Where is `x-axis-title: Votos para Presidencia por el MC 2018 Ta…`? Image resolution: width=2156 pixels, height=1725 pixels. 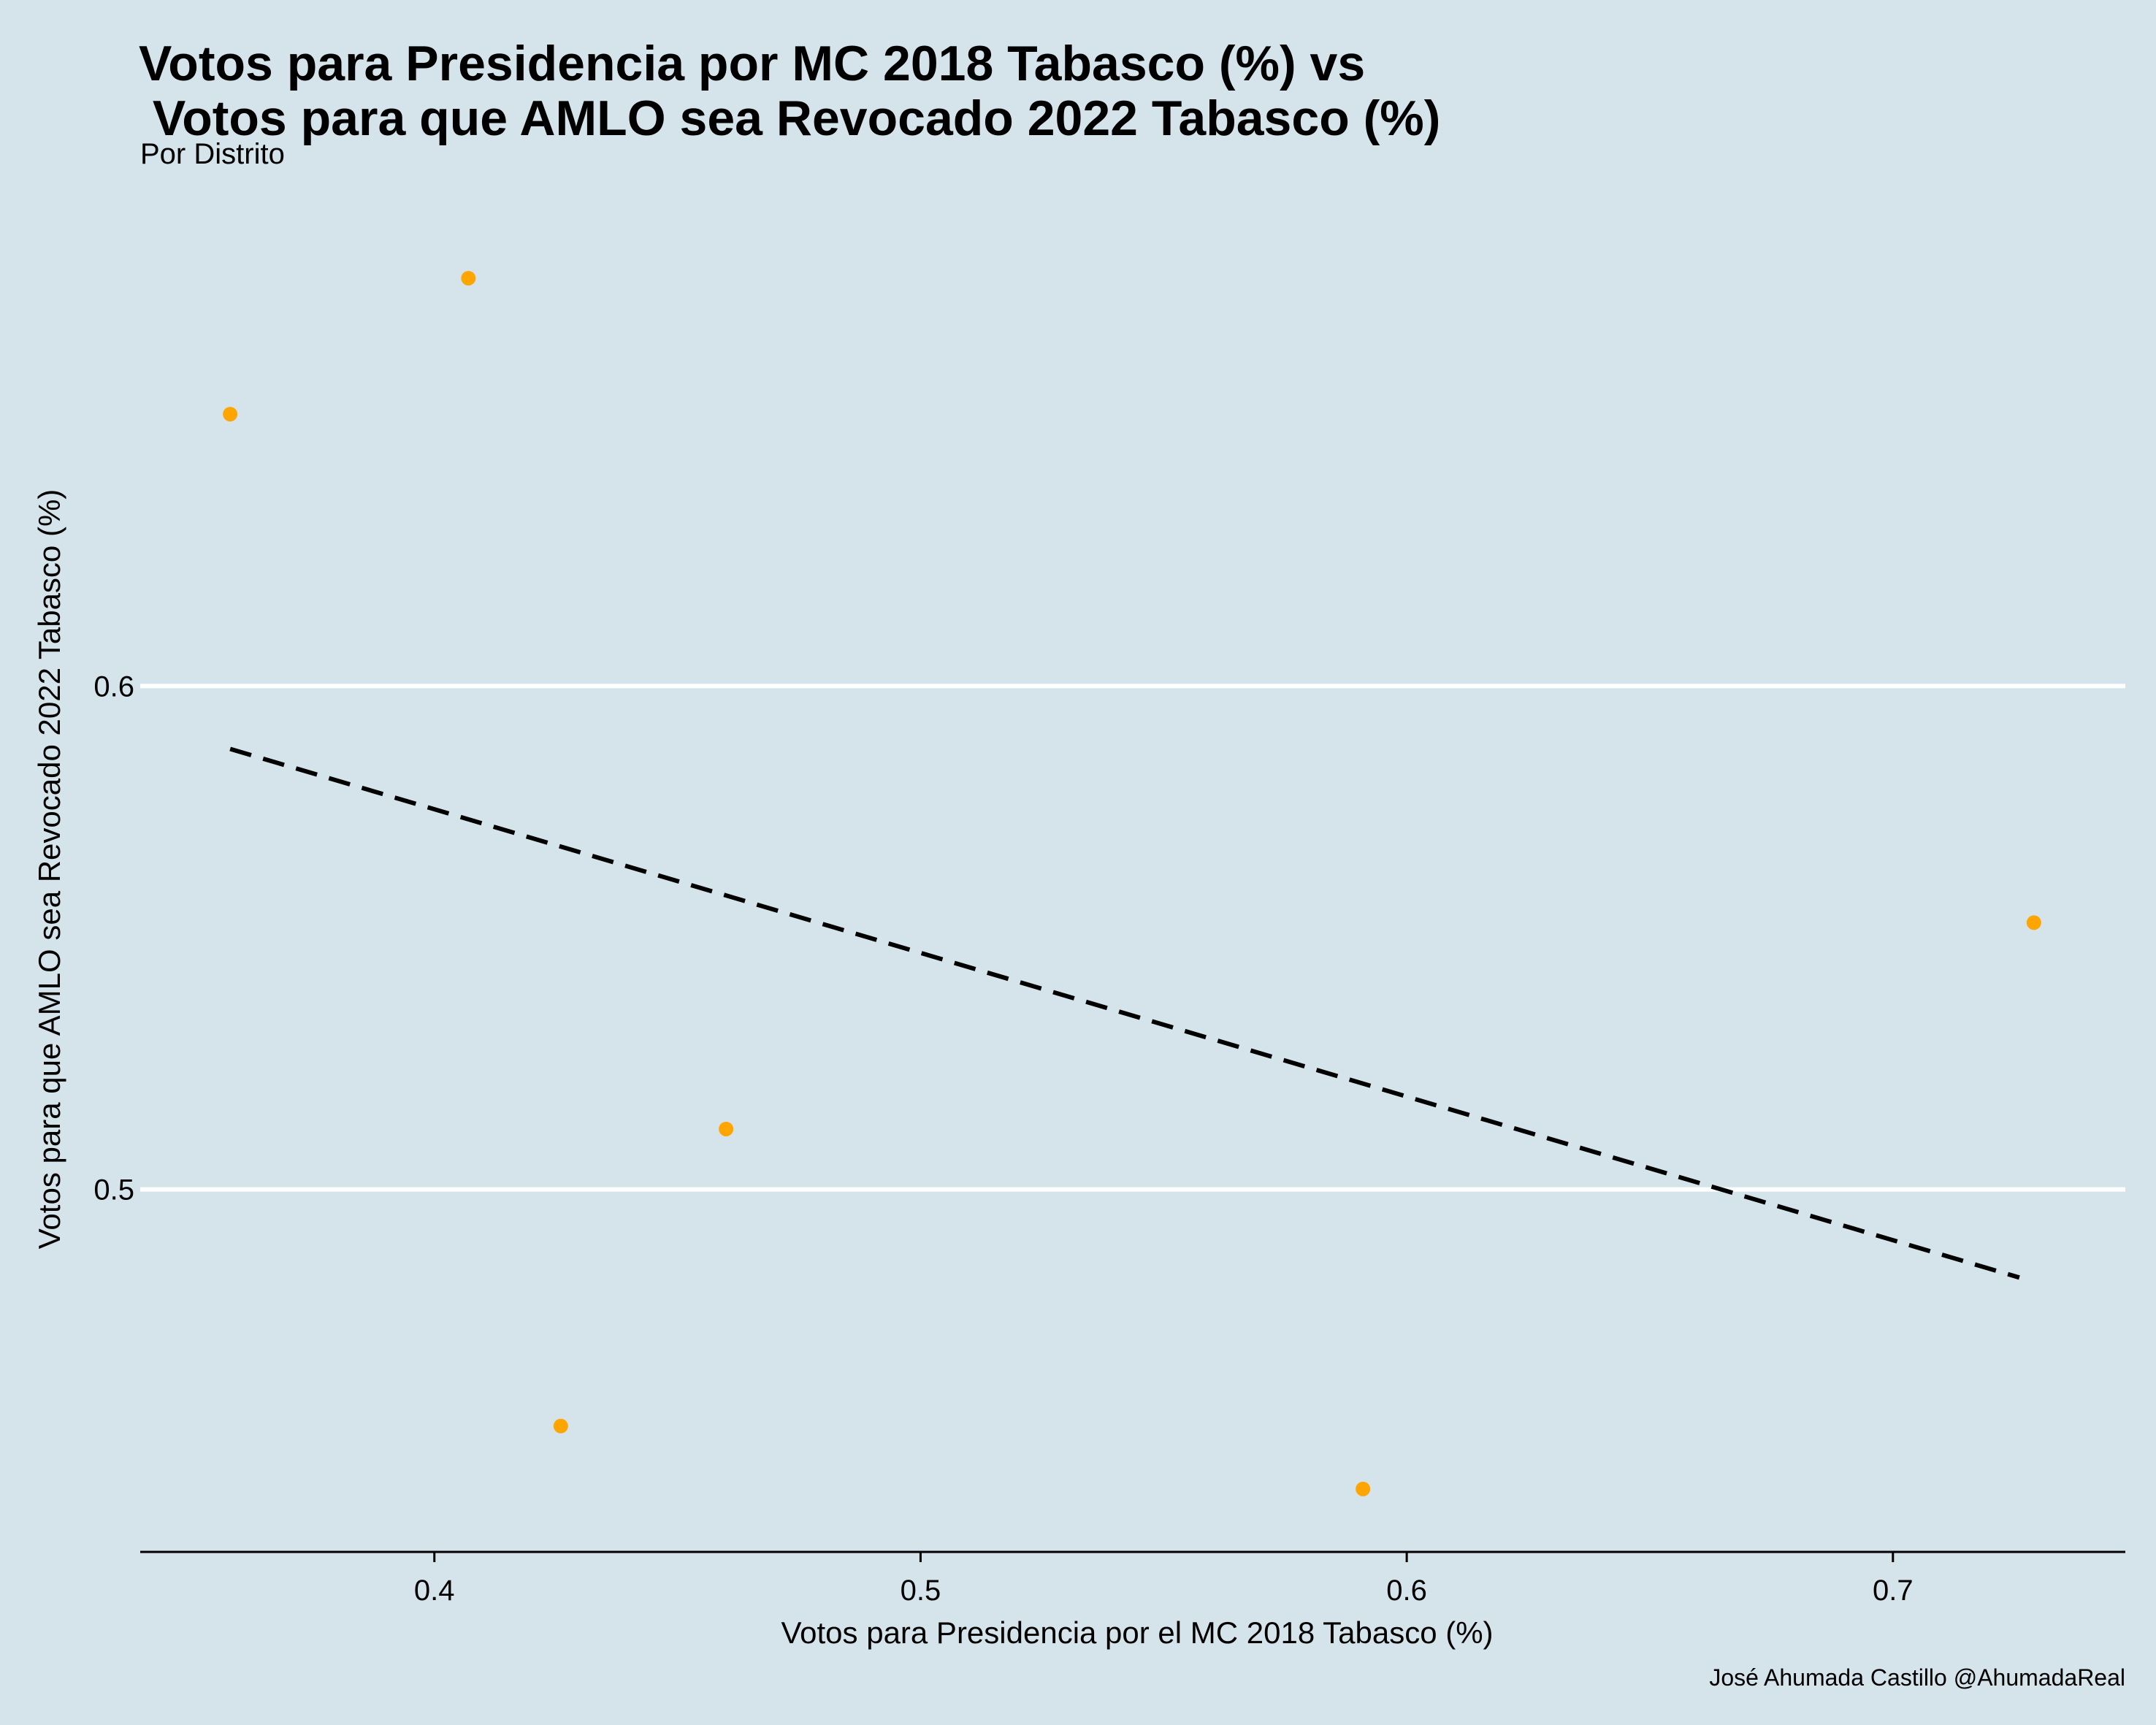
x-axis-title: Votos para Presidencia por el MC 2018 Ta… is located at coordinates (1137, 1632).